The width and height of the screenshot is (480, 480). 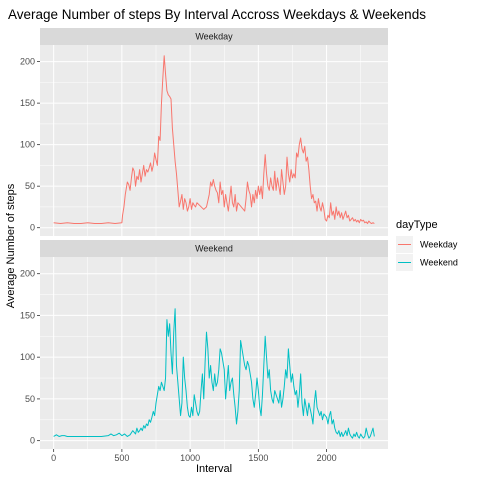 I want to click on legend-label-weekend: Weekend, so click(x=439, y=263).